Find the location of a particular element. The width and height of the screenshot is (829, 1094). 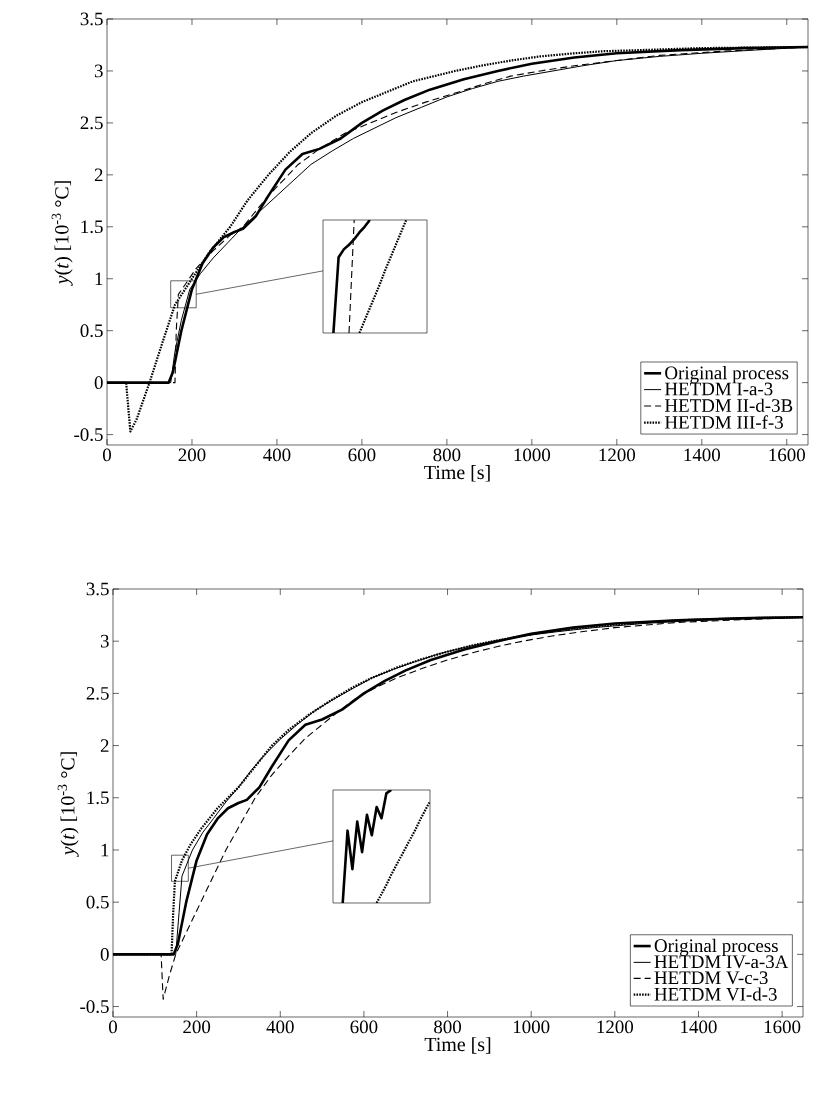

legend-label: HETDM VI-d-3 is located at coordinates (715, 994).